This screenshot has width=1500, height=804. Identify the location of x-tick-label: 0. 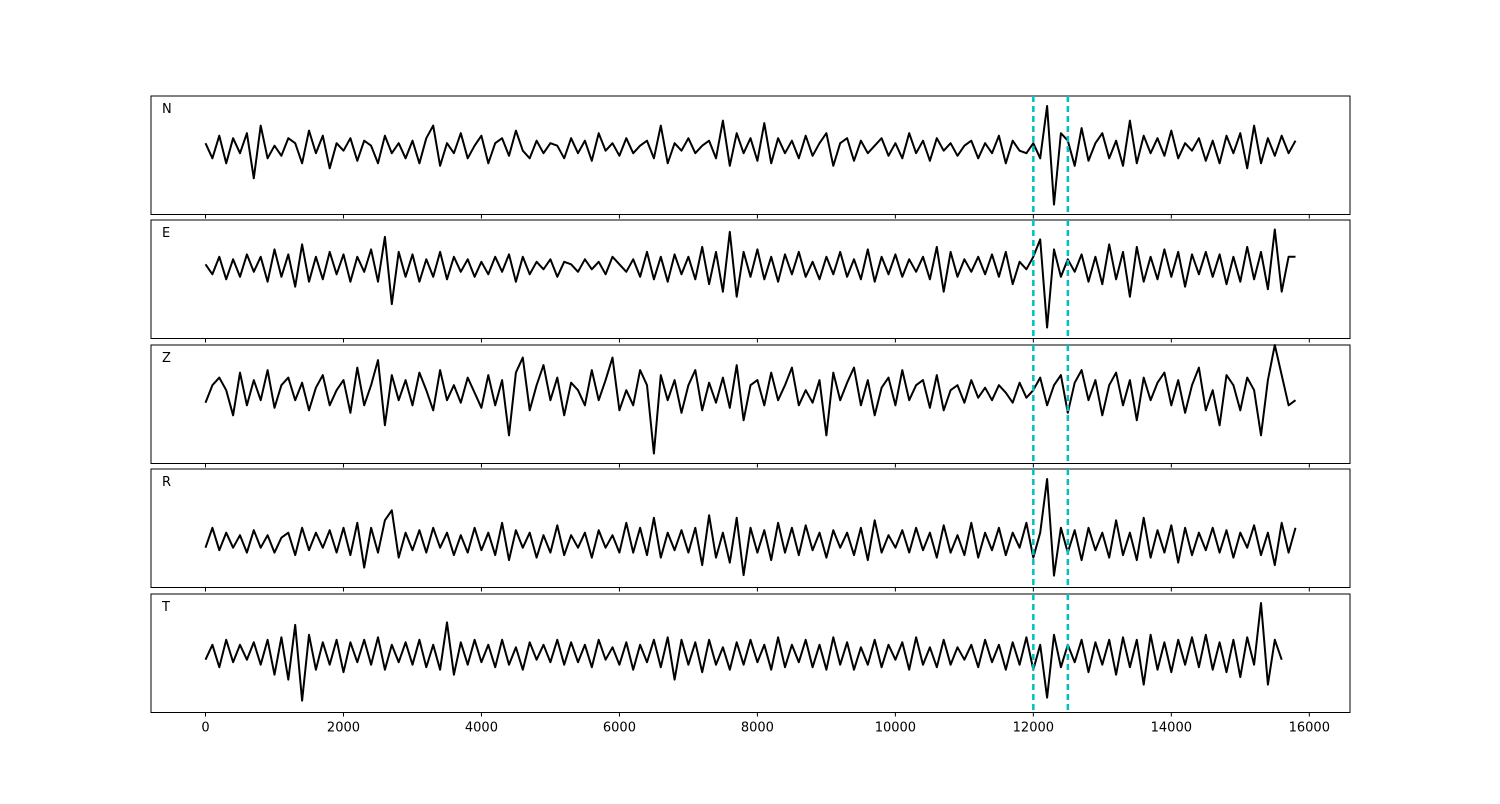
(205, 728).